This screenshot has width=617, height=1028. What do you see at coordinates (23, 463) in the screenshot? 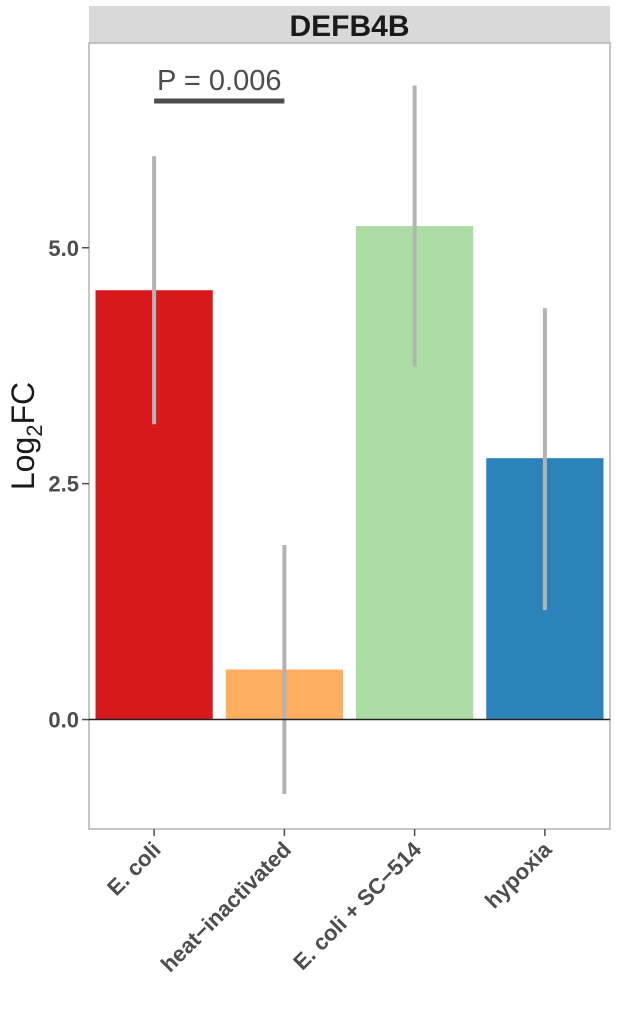
I see `y-axis-label-base: Log` at bounding box center [23, 463].